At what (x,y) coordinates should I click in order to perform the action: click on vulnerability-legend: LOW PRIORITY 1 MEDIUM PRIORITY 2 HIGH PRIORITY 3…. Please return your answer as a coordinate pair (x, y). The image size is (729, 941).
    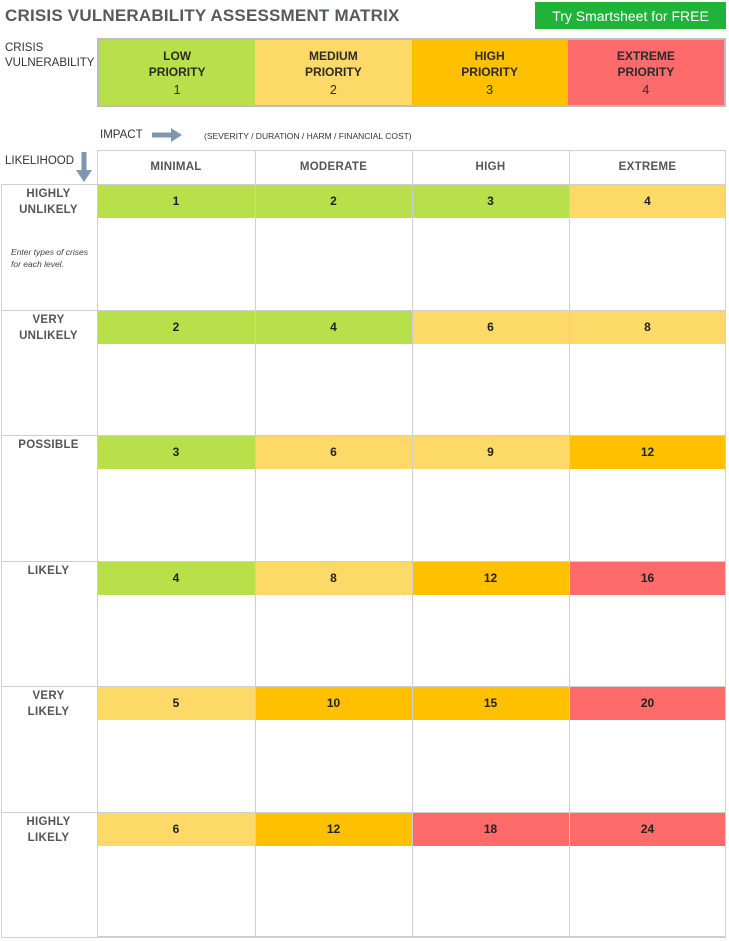
    Looking at the image, I should click on (411, 72).